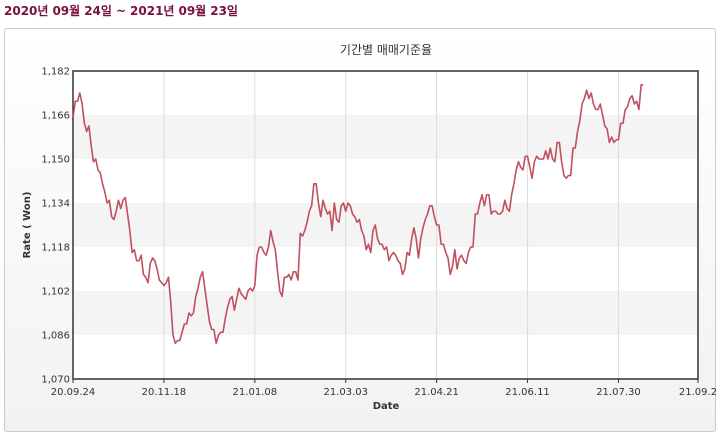 This screenshot has height=435, width=720. I want to click on start-year: 2020년, so click(26, 11).